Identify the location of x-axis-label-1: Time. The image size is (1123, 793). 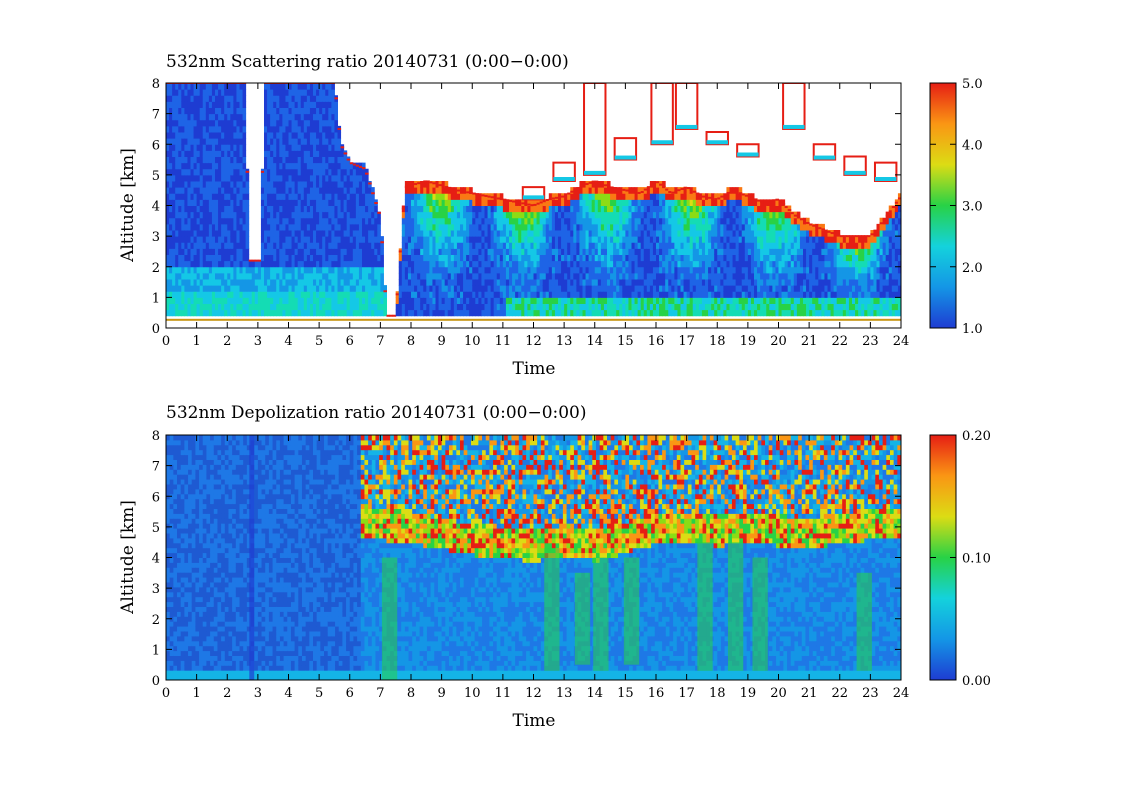
(534, 369).